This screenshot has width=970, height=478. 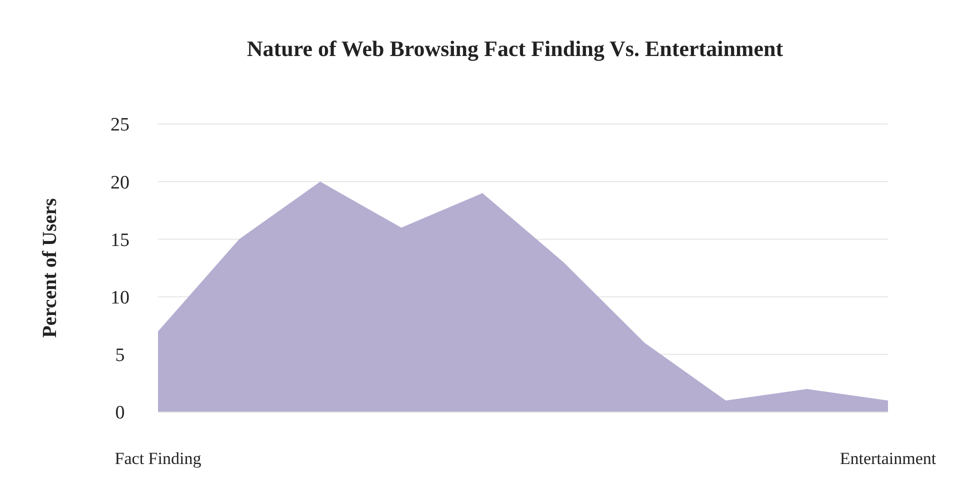 What do you see at coordinates (888, 458) in the screenshot?
I see `x-tick-label: Entertainment` at bounding box center [888, 458].